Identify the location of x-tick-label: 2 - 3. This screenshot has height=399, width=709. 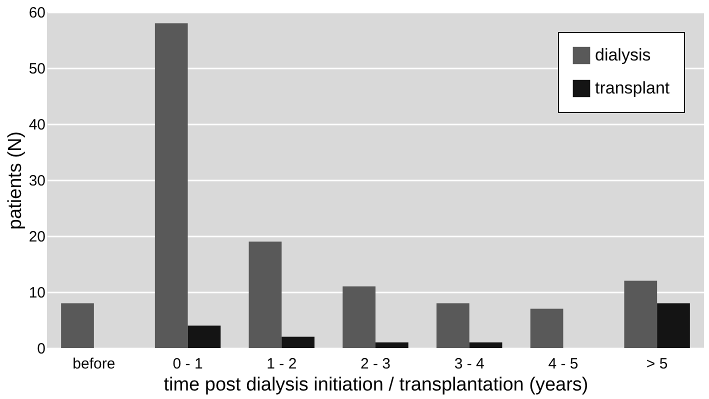
(375, 364).